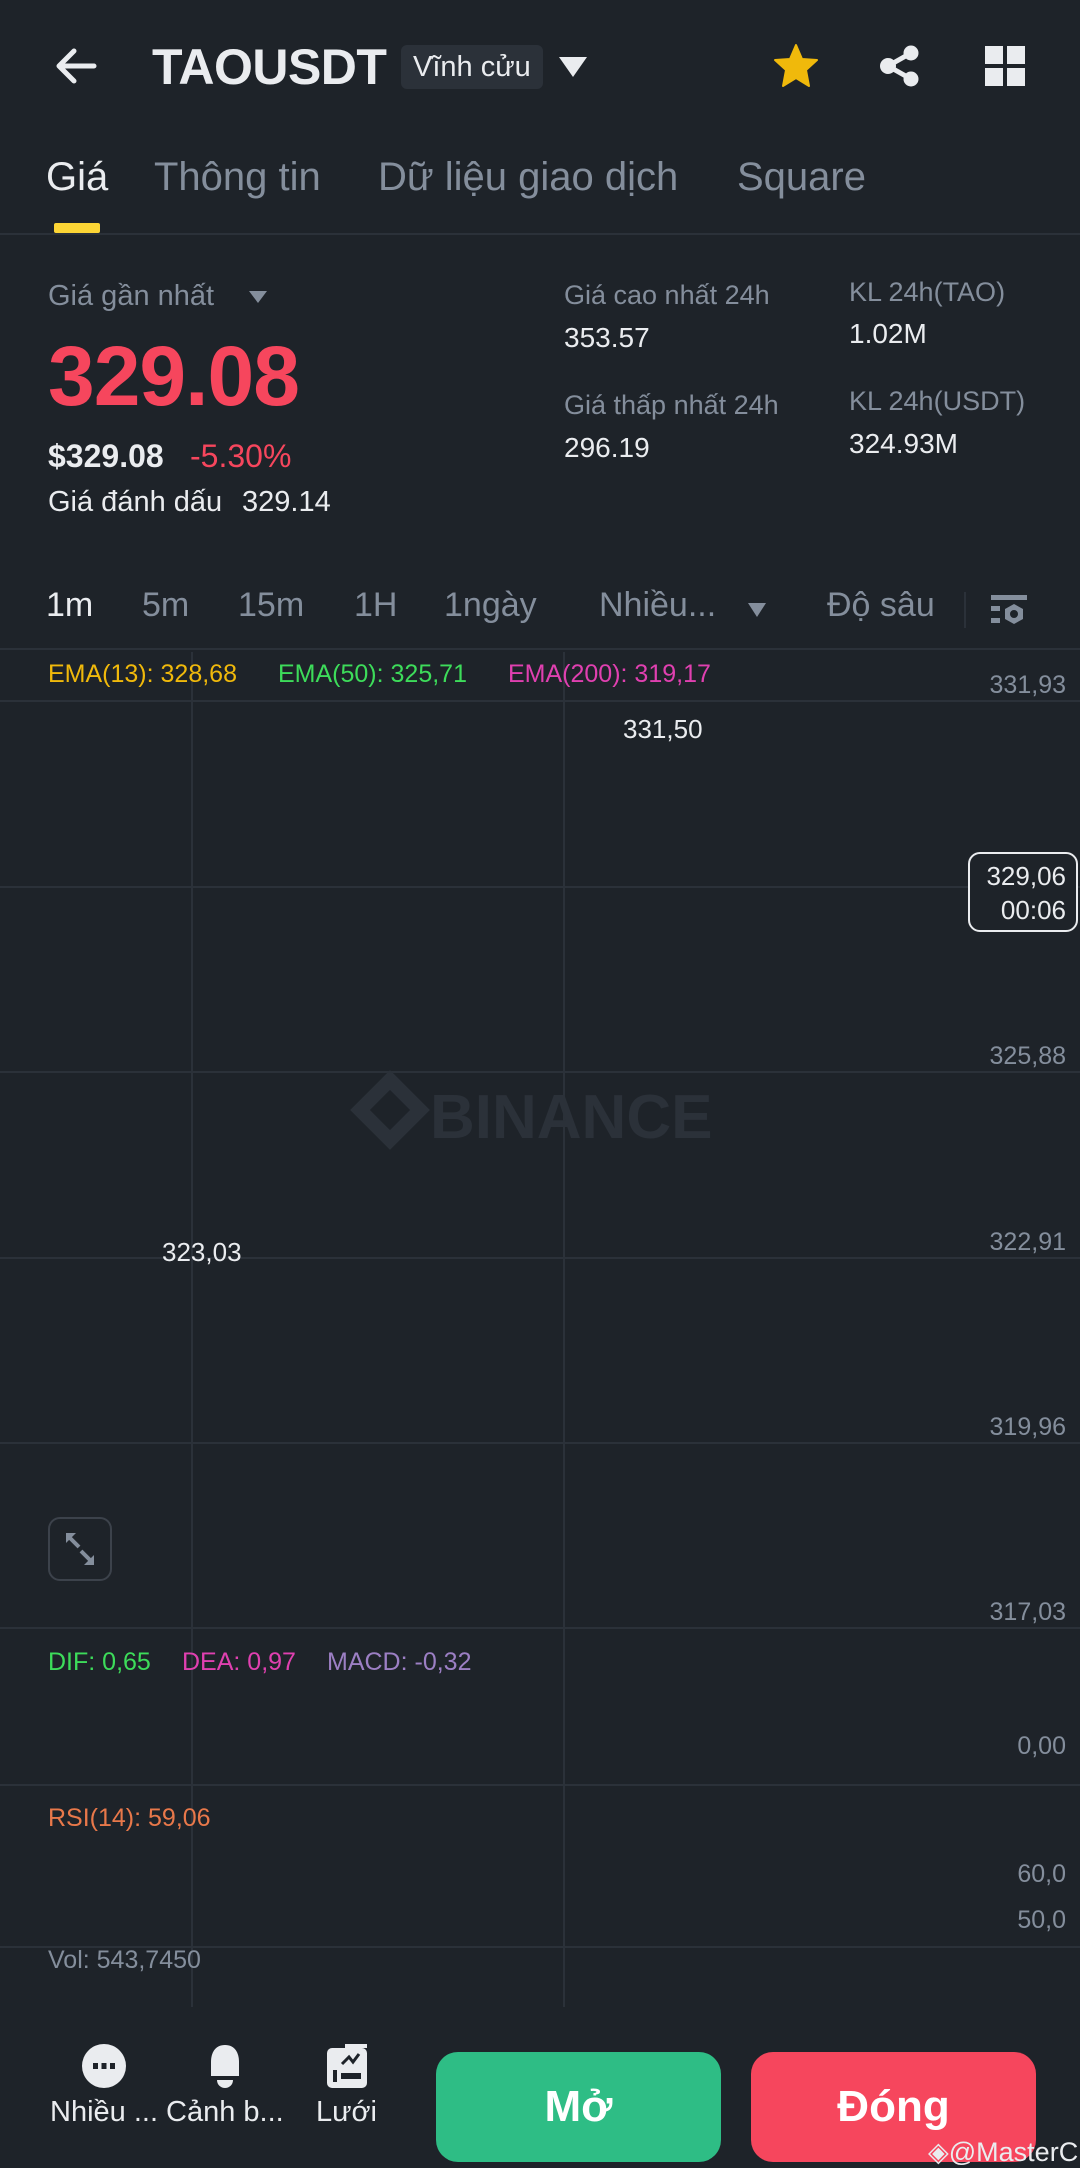 This screenshot has height=2168, width=1080. Describe the element at coordinates (237, 177) in the screenshot. I see `tab-info: Thông tin` at that location.